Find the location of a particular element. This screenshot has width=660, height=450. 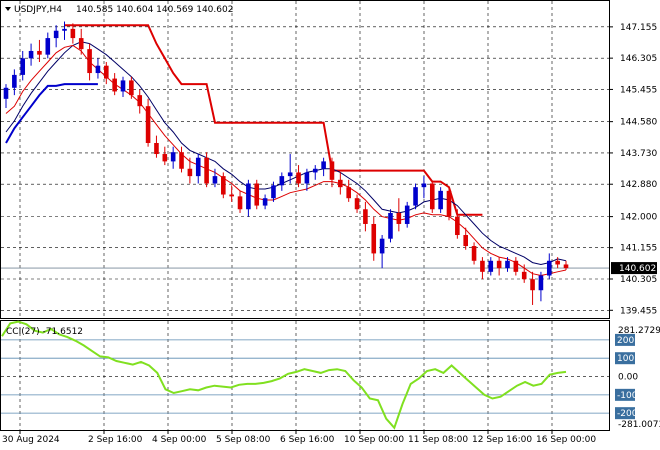

current-price-badge: 140.602 is located at coordinates (634, 268).